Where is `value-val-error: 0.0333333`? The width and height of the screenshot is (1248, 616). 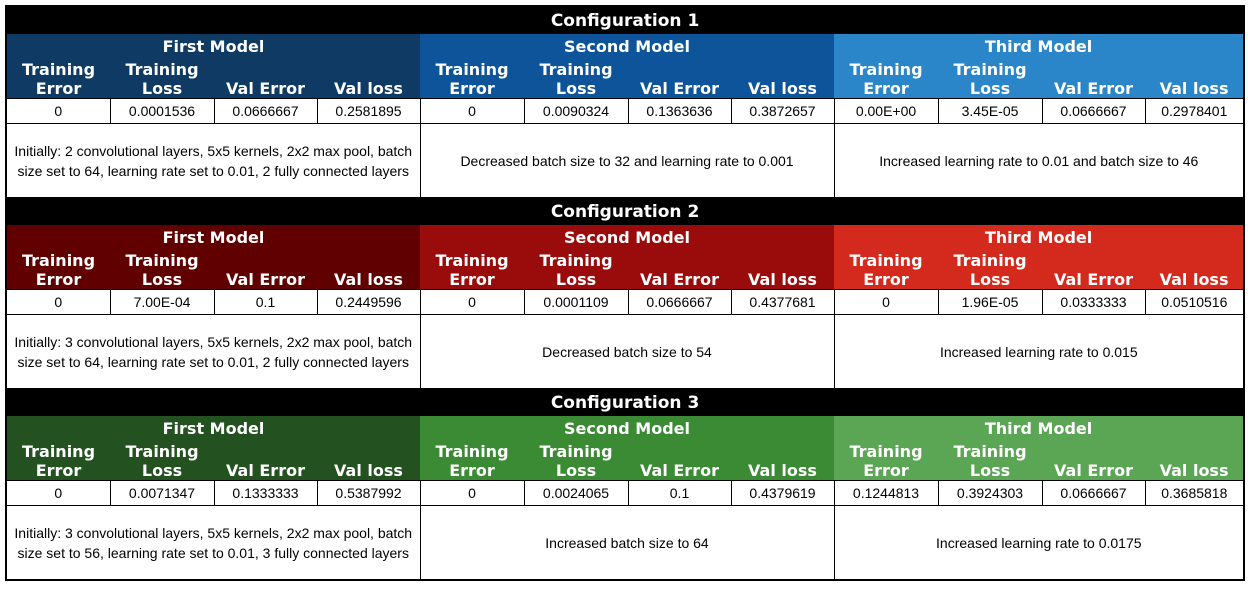 value-val-error: 0.0333333 is located at coordinates (1093, 302).